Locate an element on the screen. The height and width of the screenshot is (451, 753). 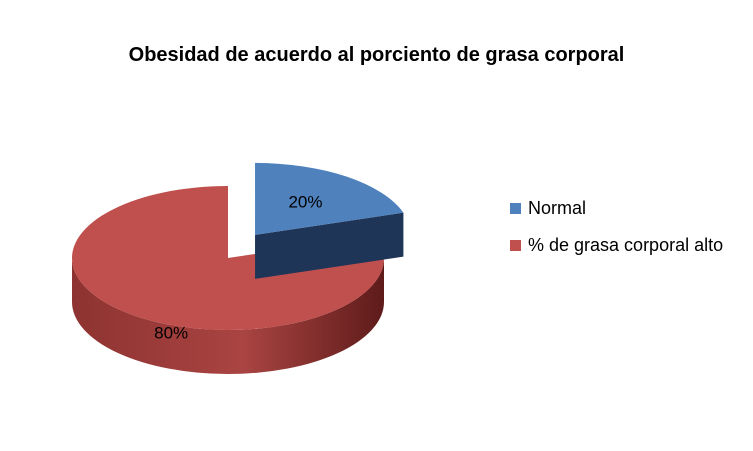
legend-item: Normal is located at coordinates (616, 208).